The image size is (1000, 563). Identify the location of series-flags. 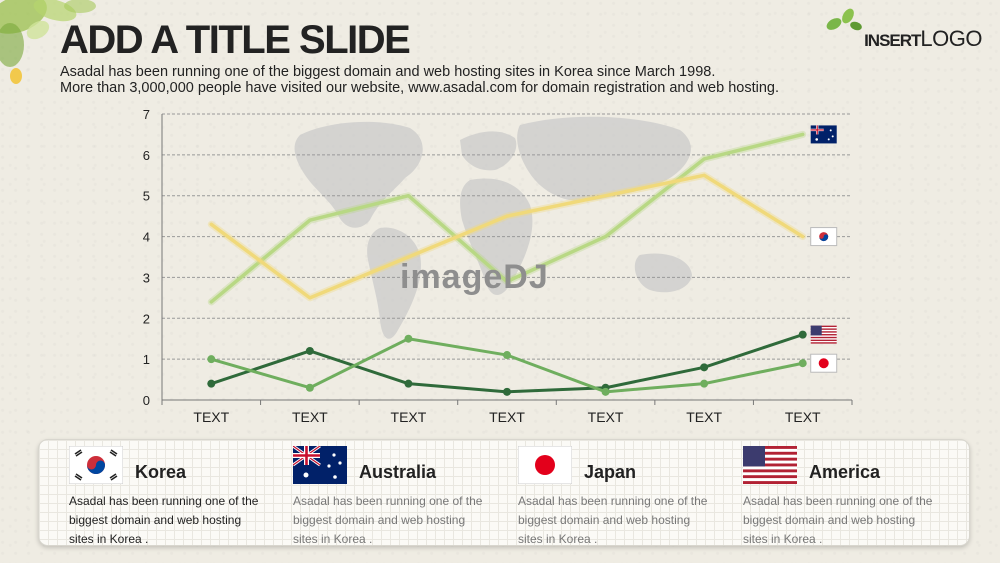
(824, 249).